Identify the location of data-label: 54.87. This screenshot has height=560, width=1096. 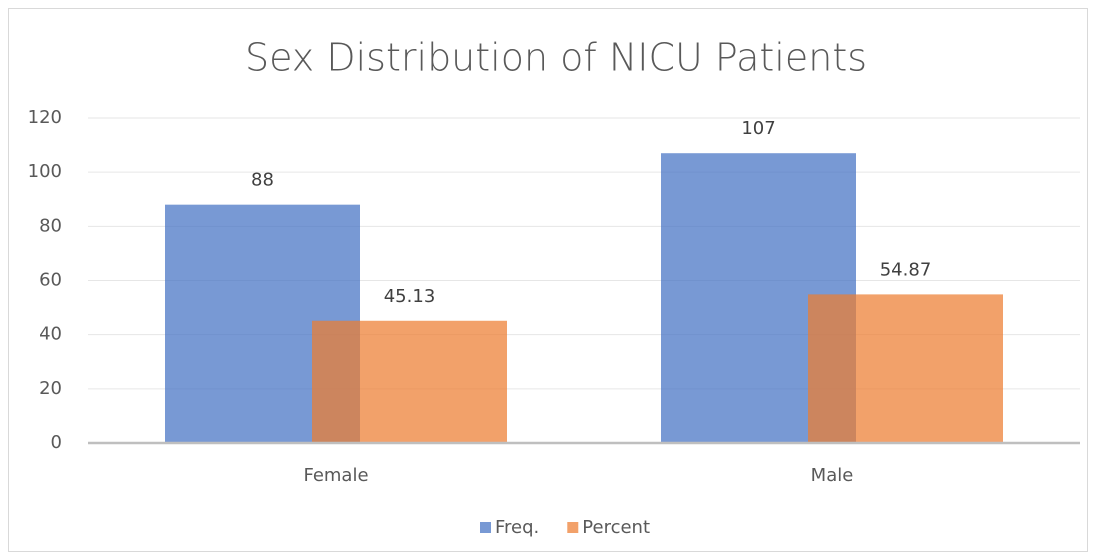
(906, 269).